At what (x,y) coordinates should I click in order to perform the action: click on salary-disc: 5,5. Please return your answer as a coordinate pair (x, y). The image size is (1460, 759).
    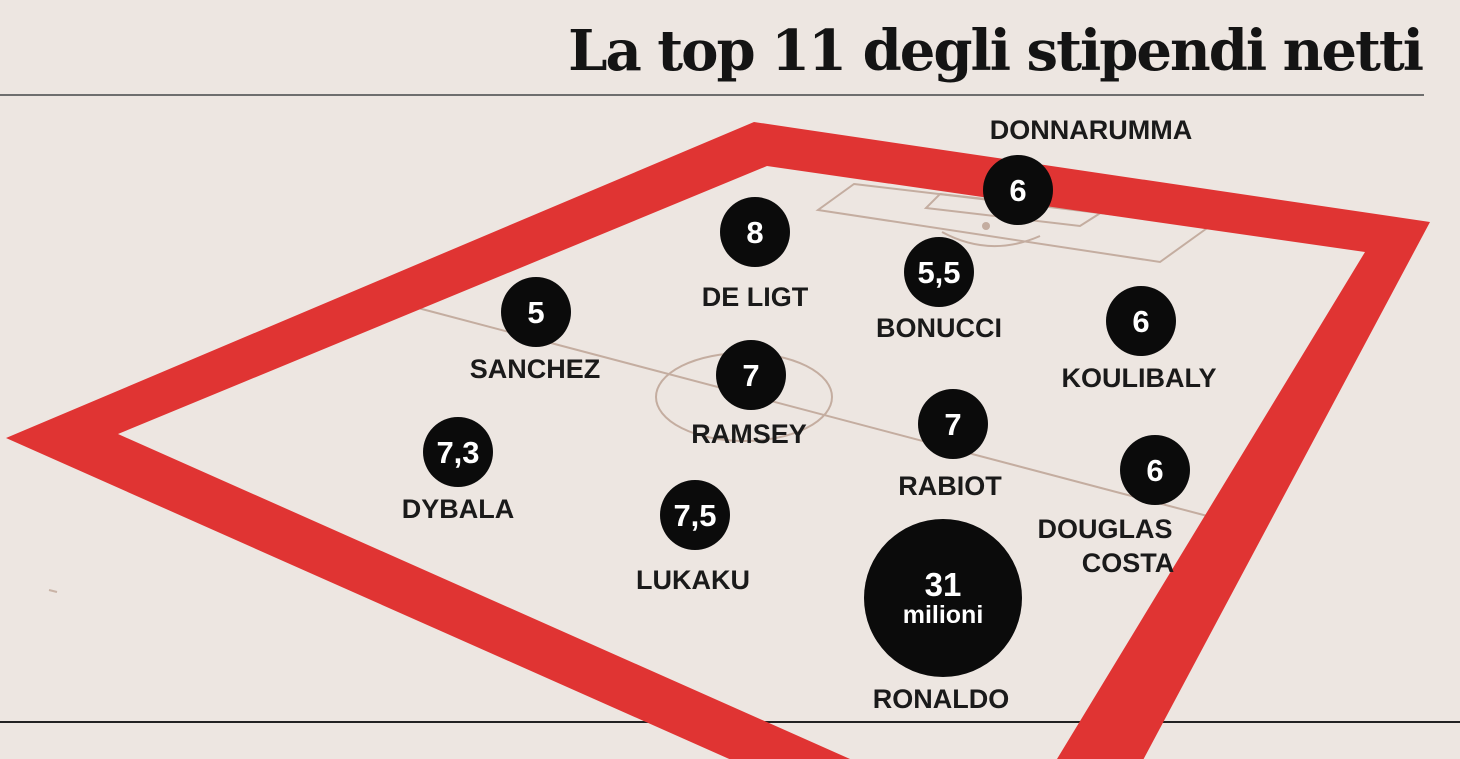
    Looking at the image, I should click on (939, 272).